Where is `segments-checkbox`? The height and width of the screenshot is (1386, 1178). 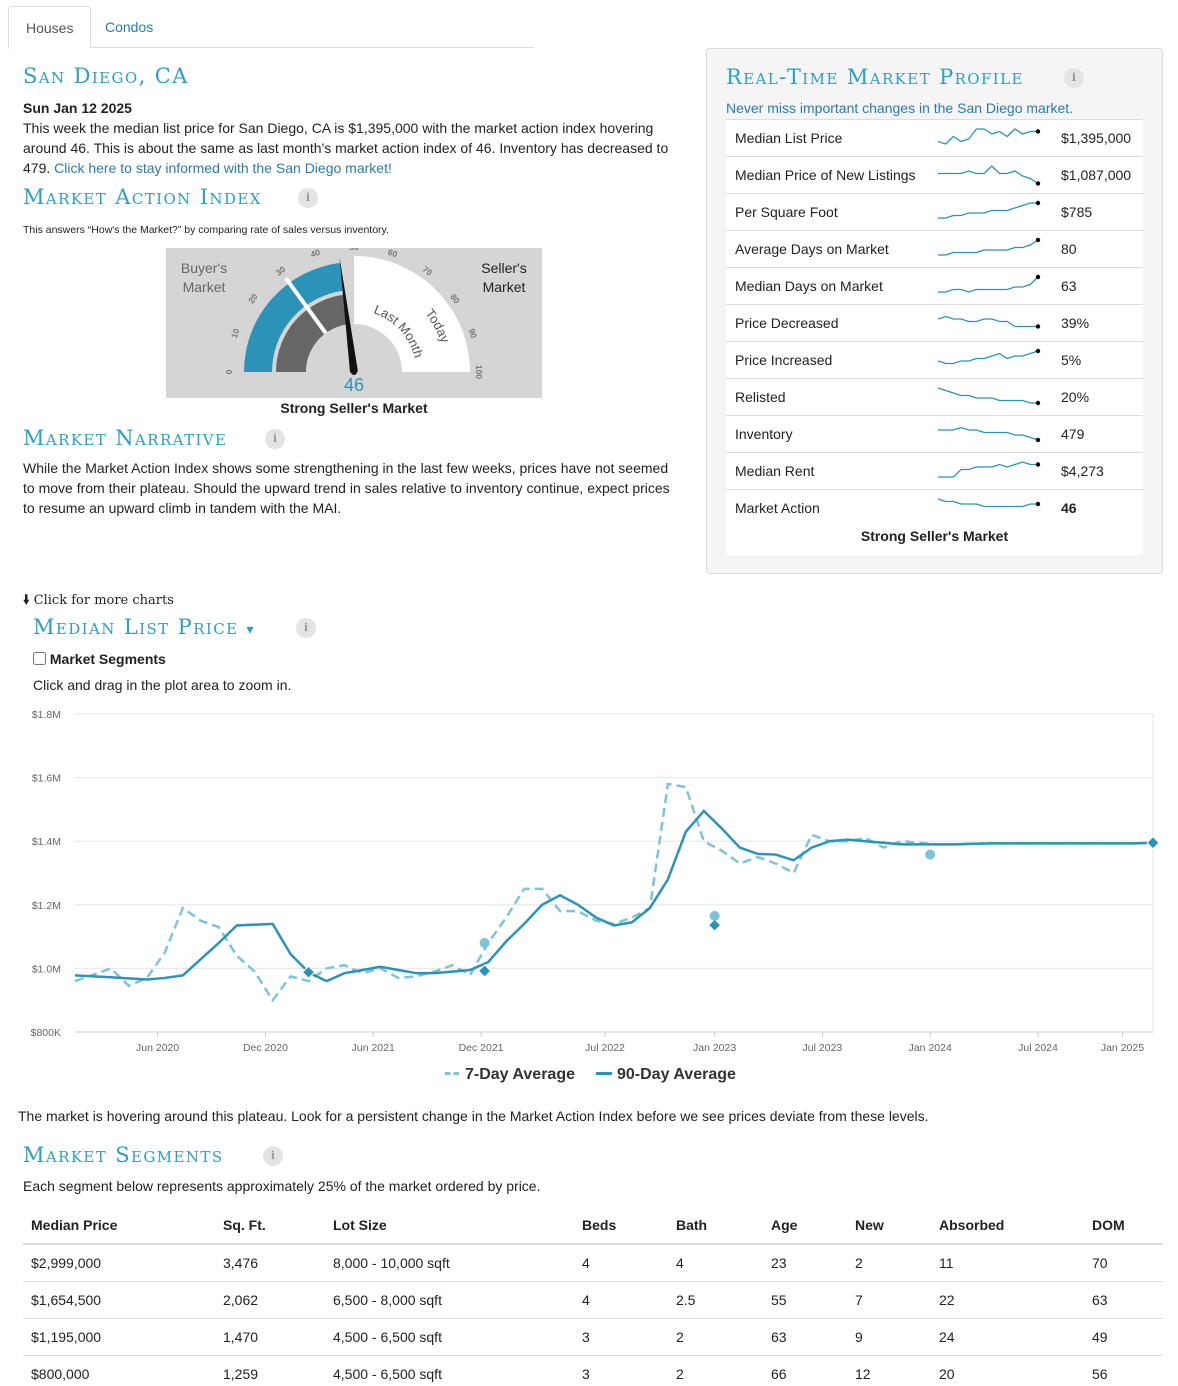 segments-checkbox is located at coordinates (39, 658).